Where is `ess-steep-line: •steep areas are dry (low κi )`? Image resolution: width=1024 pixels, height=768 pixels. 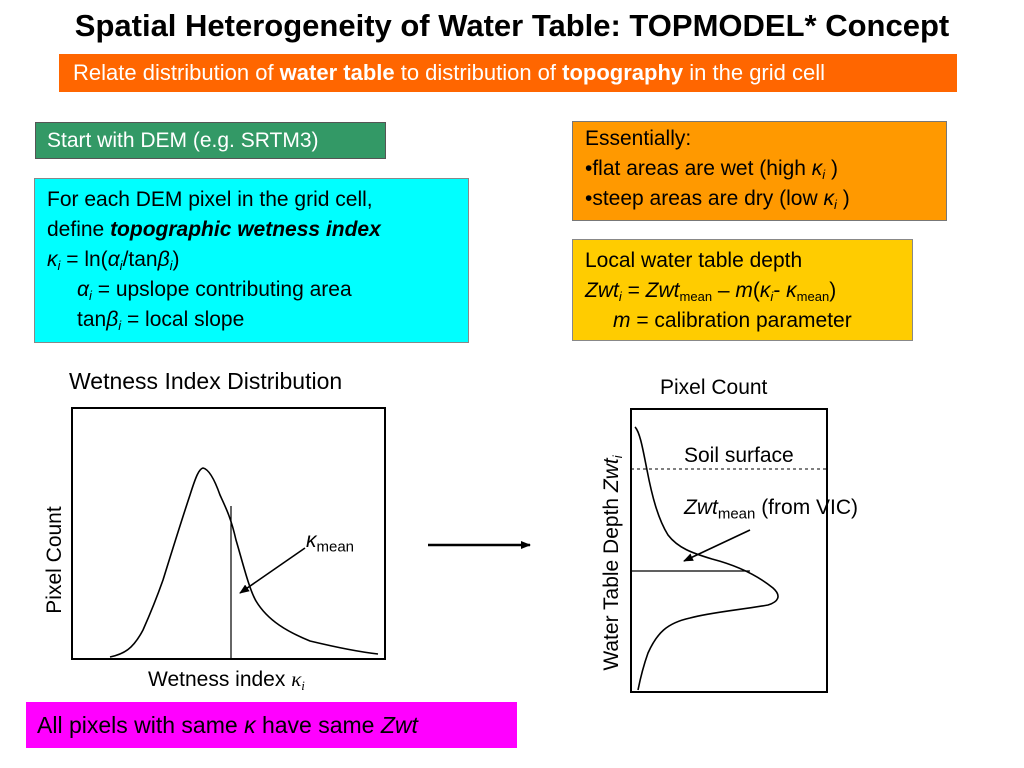
ess-steep-line: •steep areas are dry (low κi ) is located at coordinates (765, 199).